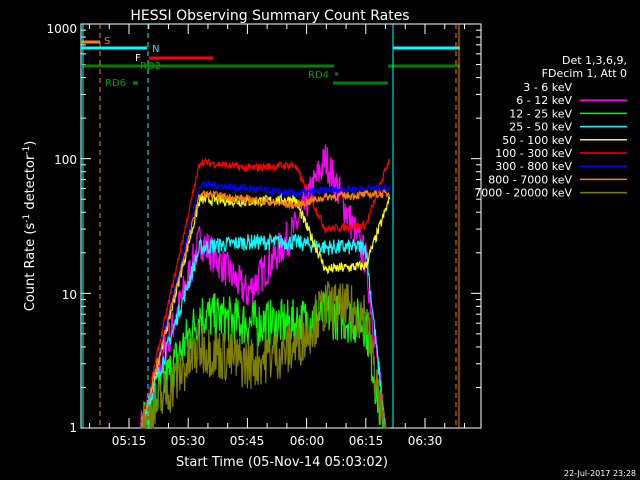 The width and height of the screenshot is (640, 480). I want to click on x-axis-label: Start Time (05-Nov-14 05:03:02), so click(282, 462).